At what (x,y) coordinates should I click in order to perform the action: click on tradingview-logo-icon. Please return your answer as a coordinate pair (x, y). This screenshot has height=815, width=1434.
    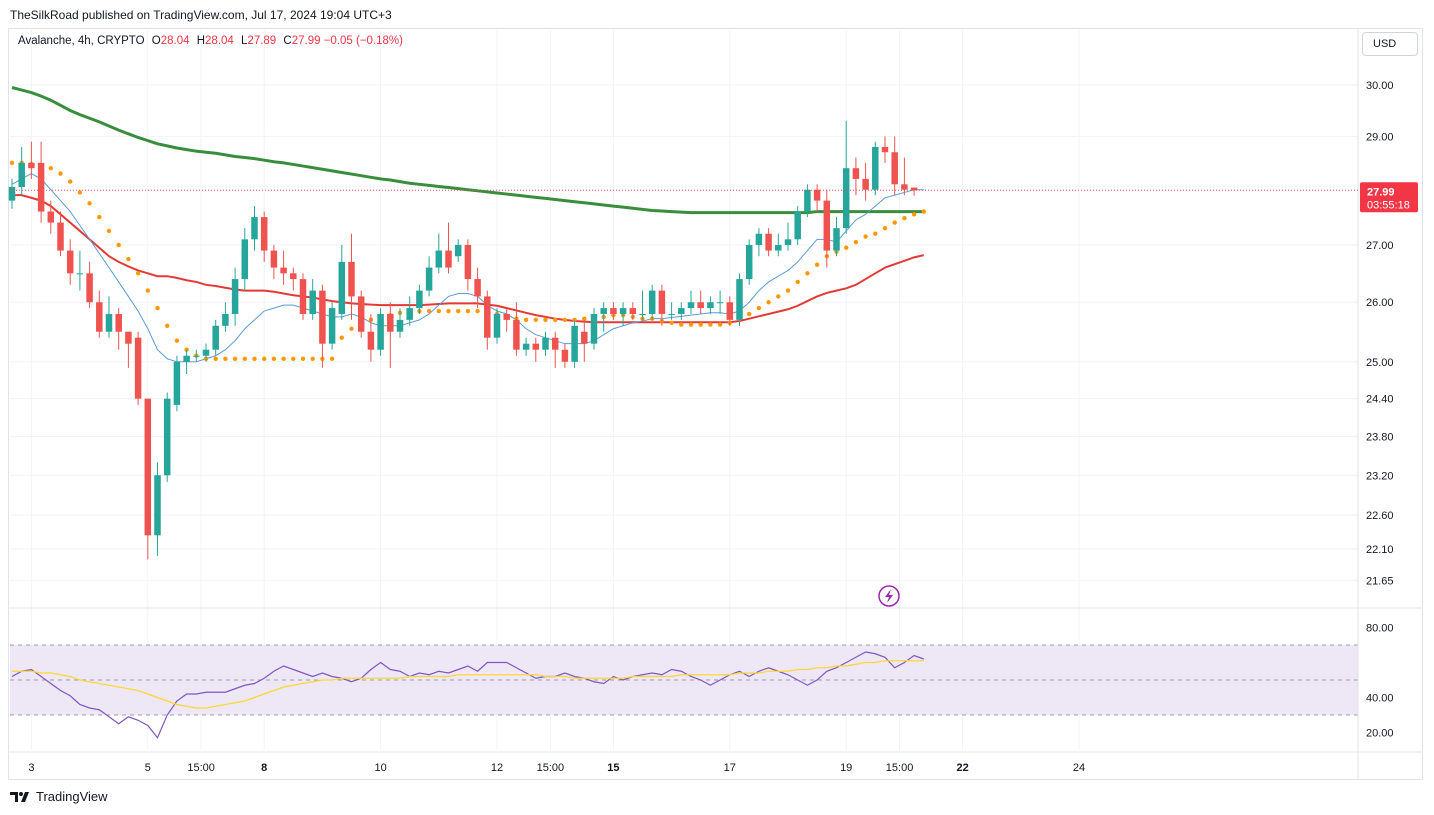
    Looking at the image, I should click on (19, 796).